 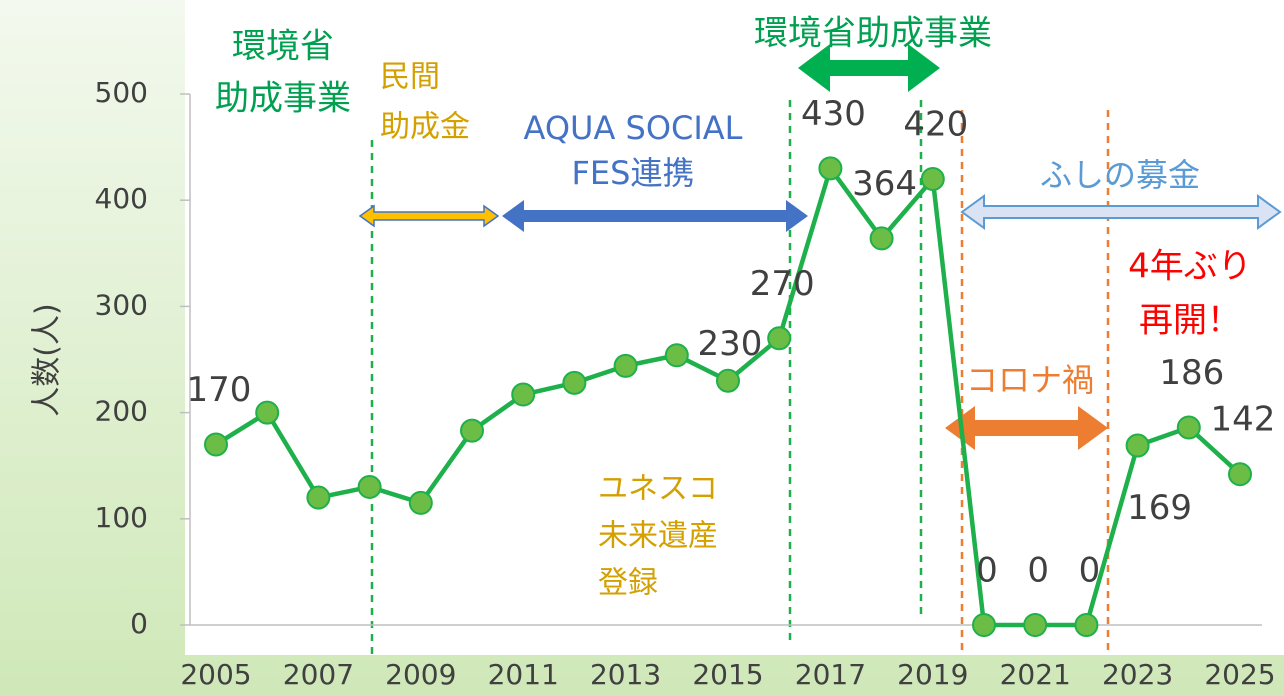 I want to click on y-tick-label: 100, so click(x=121, y=517).